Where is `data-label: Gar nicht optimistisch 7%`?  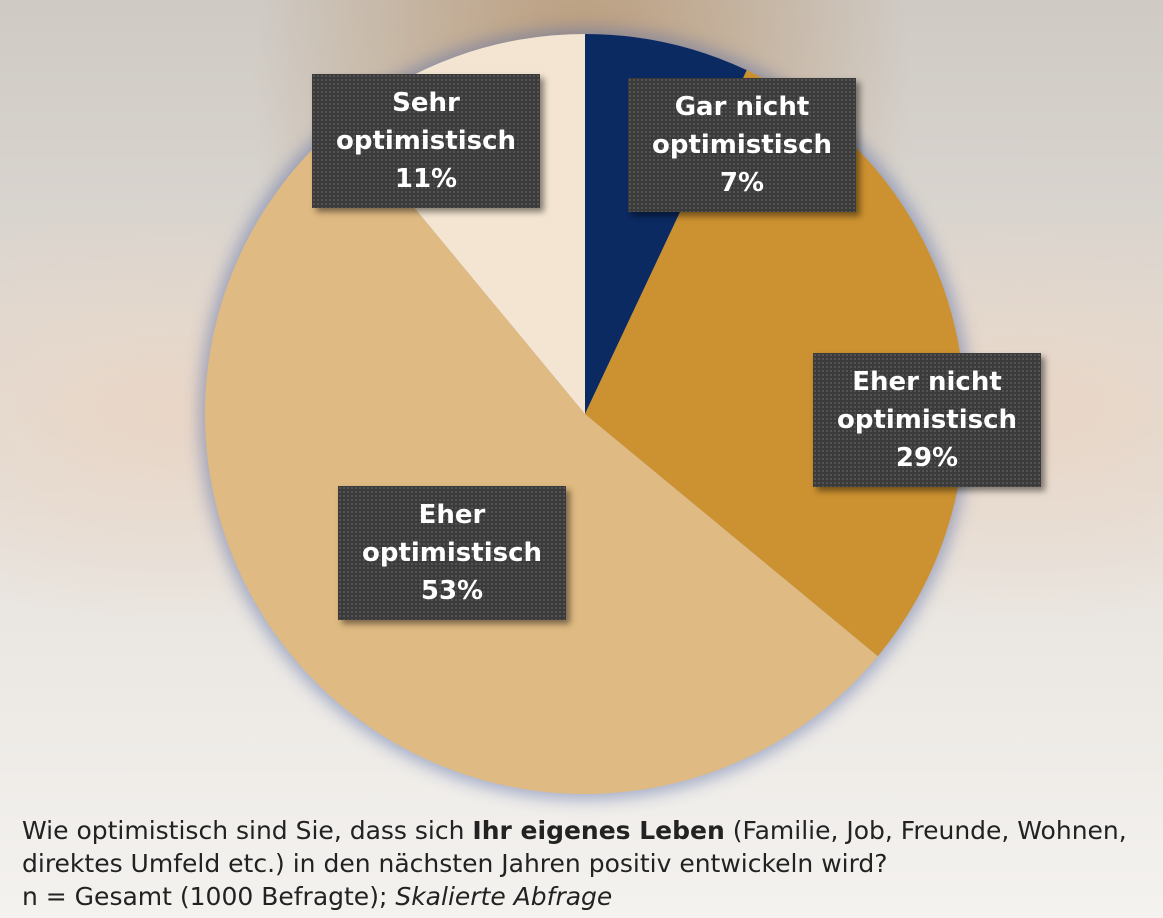 data-label: Gar nicht optimistisch 7% is located at coordinates (742, 145).